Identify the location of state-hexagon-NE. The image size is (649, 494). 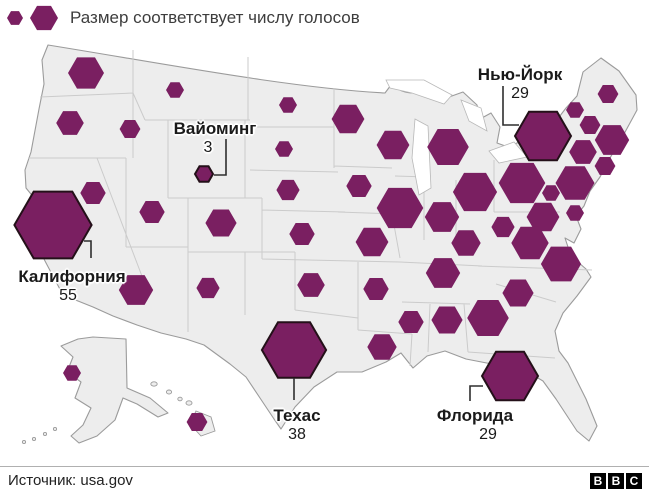
(288, 190).